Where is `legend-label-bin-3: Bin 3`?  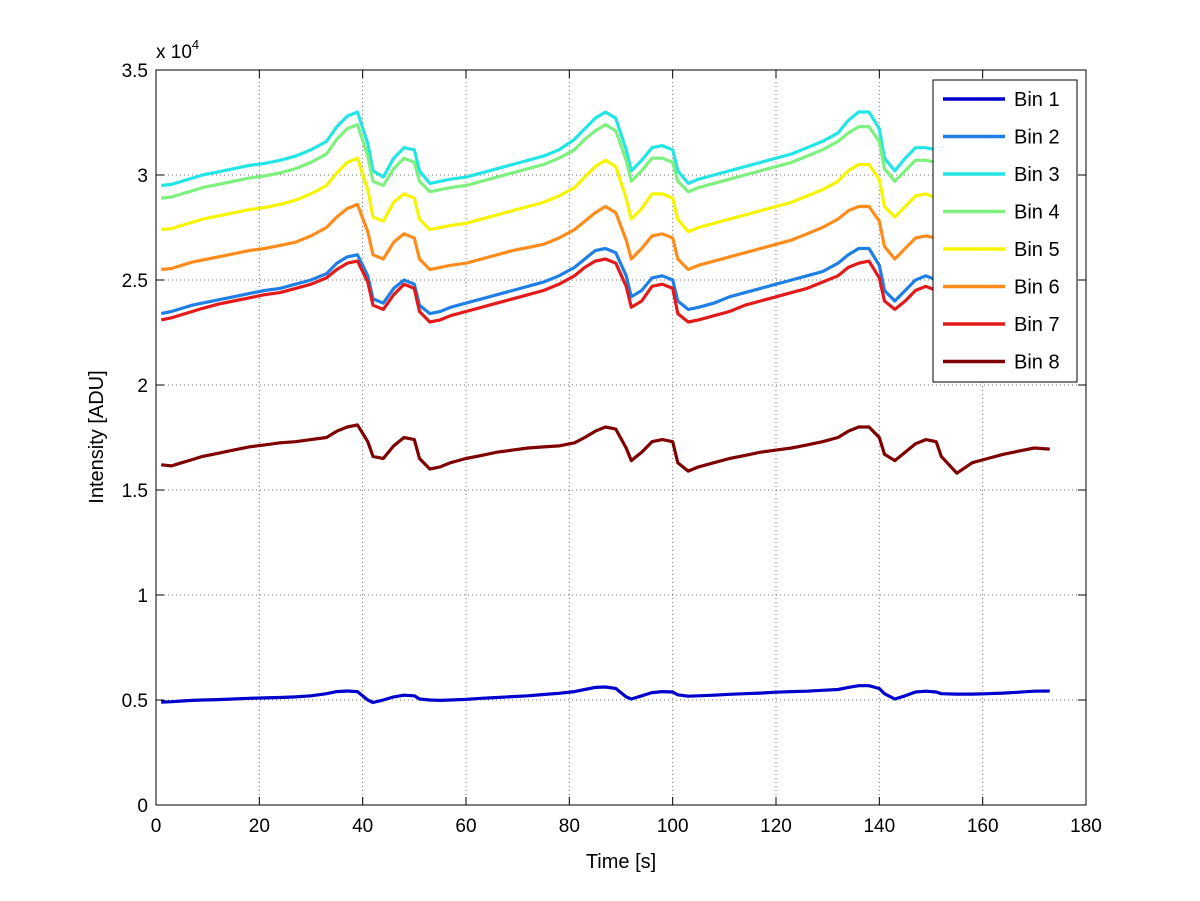
legend-label-bin-3: Bin 3 is located at coordinates (1037, 175).